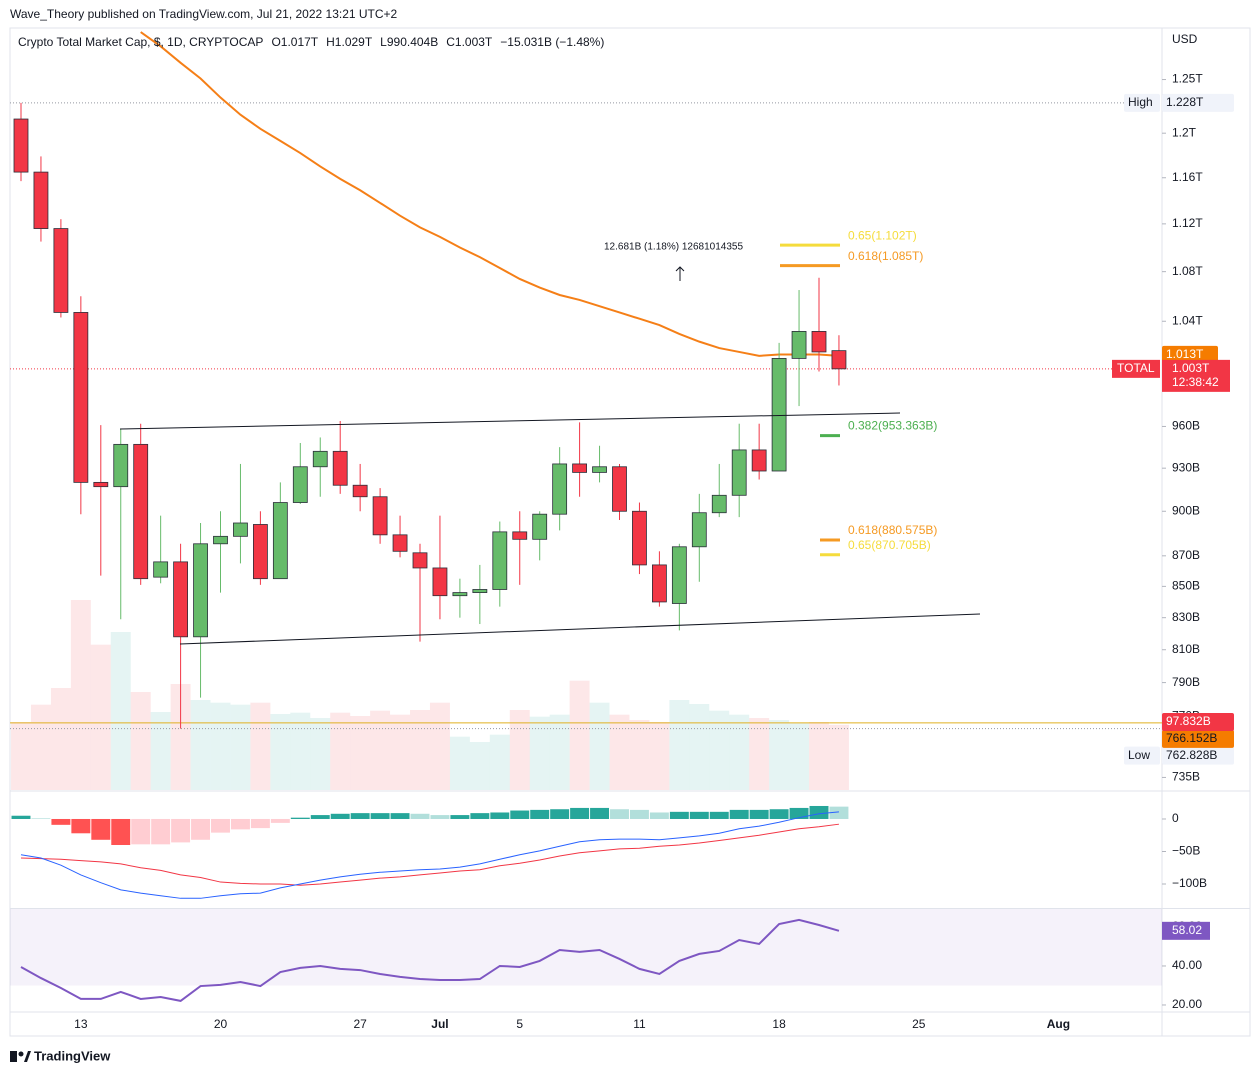  I want to click on x-tick-label: Jul, so click(439, 1024).